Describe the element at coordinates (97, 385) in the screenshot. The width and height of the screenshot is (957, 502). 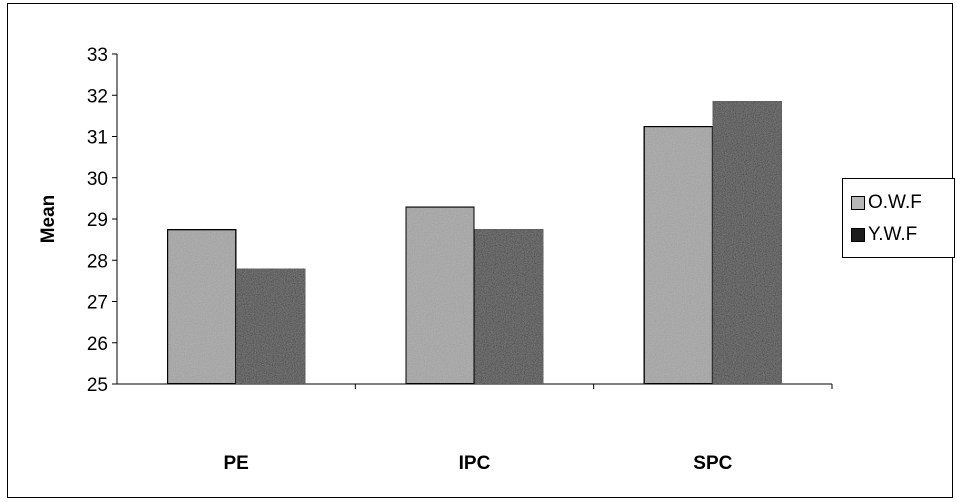
I see `y-tick-label: 25` at that location.